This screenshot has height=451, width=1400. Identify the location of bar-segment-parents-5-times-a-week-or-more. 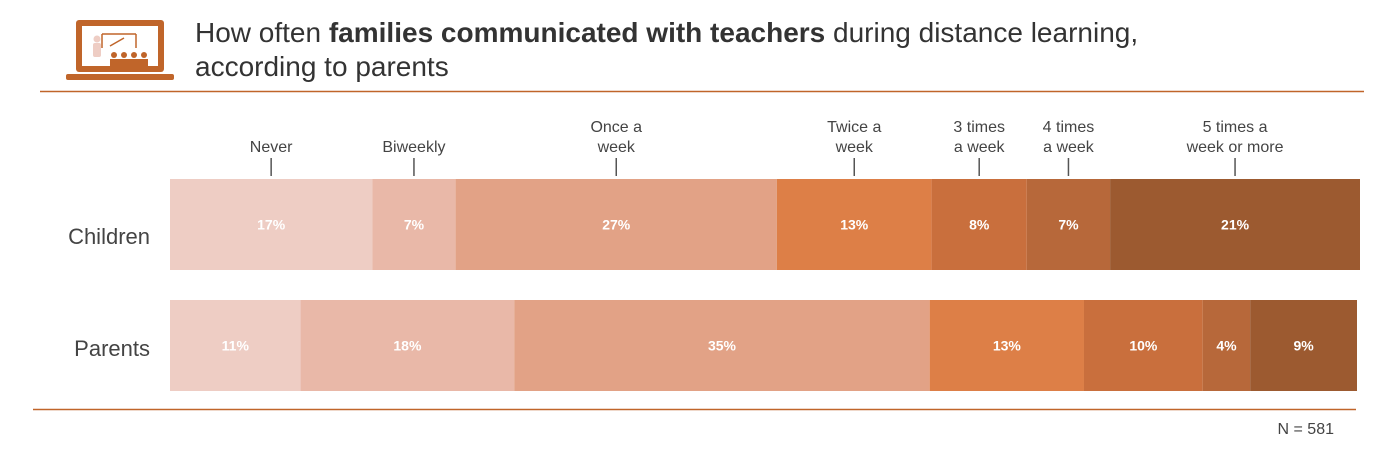
(1303, 345).